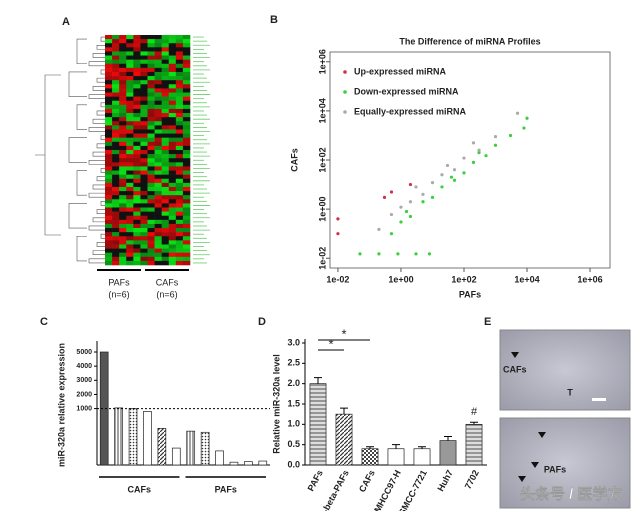  What do you see at coordinates (293, 342) in the screenshot?
I see `y-tick-label: 3.0` at bounding box center [293, 342].